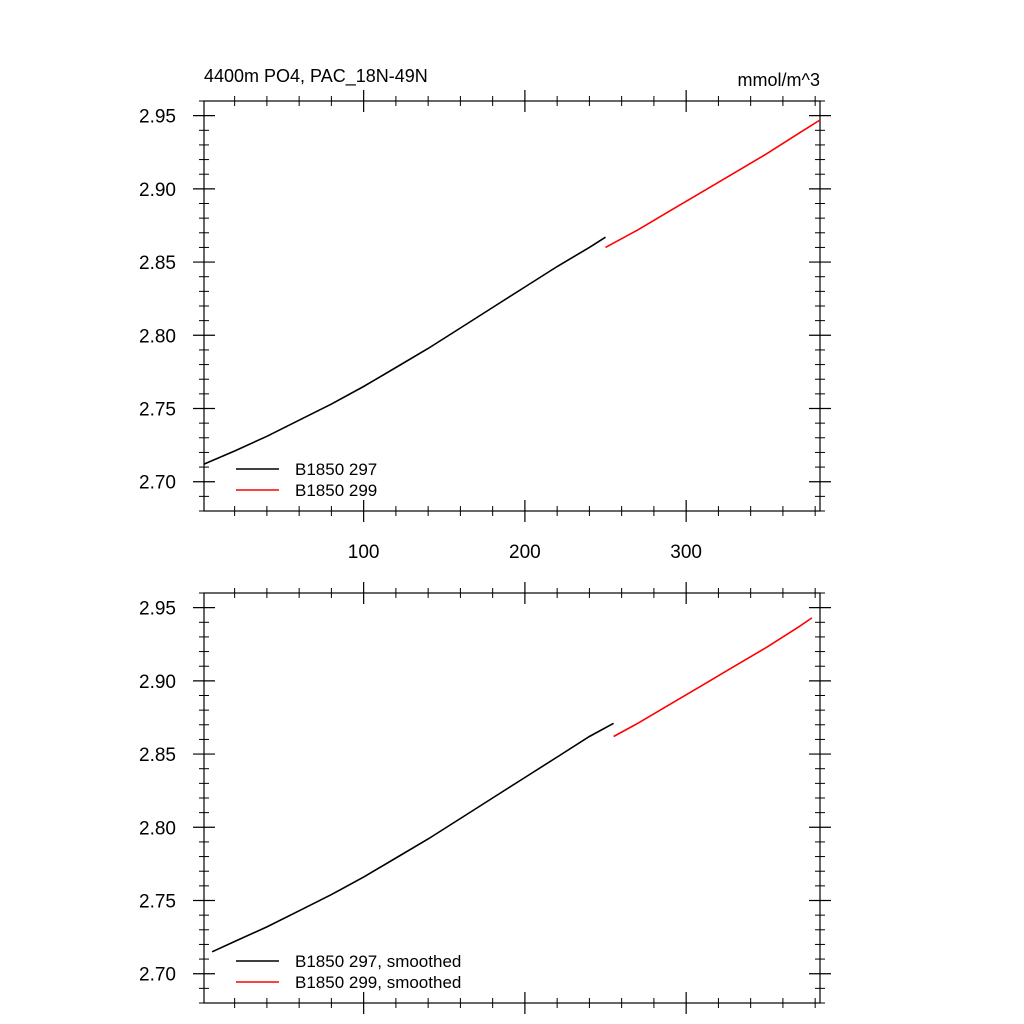  Describe the element at coordinates (779, 80) in the screenshot. I see `units-label: mmol/m^3` at that location.